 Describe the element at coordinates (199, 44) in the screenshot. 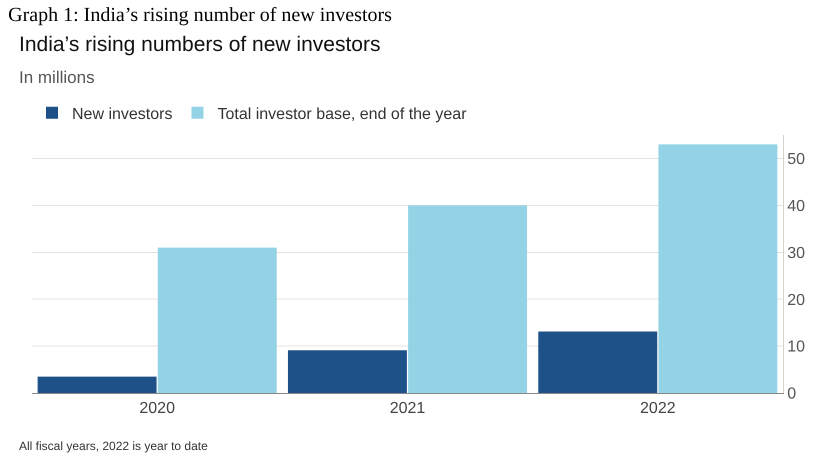

I see `chart-subtitle: India’s rising numbers of new investors` at that location.